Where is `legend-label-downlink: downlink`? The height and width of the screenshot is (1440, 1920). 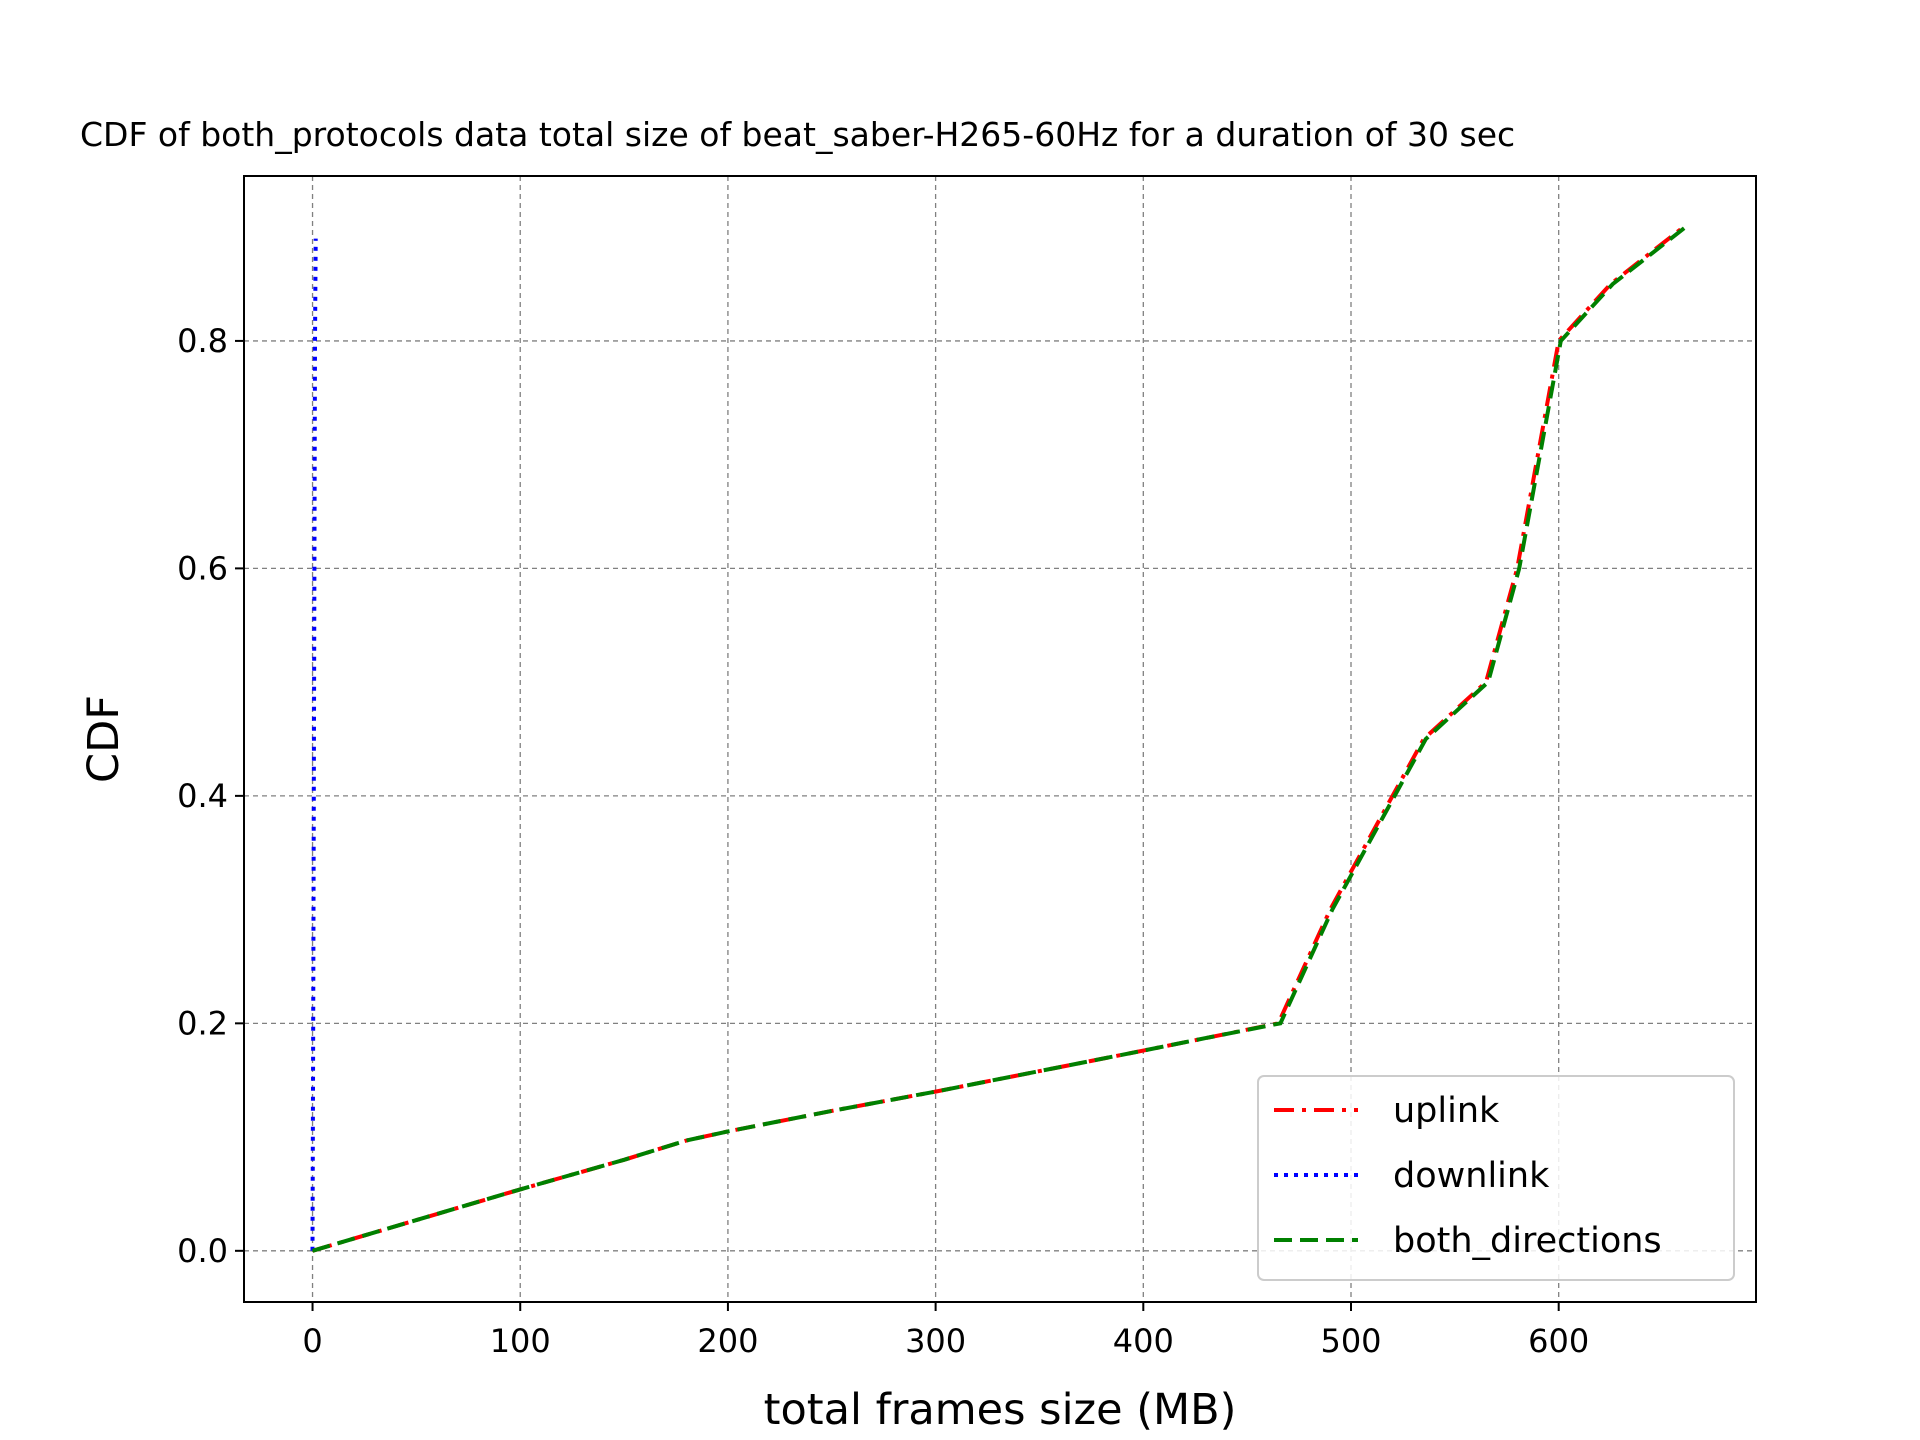 legend-label-downlink: downlink is located at coordinates (1471, 1176).